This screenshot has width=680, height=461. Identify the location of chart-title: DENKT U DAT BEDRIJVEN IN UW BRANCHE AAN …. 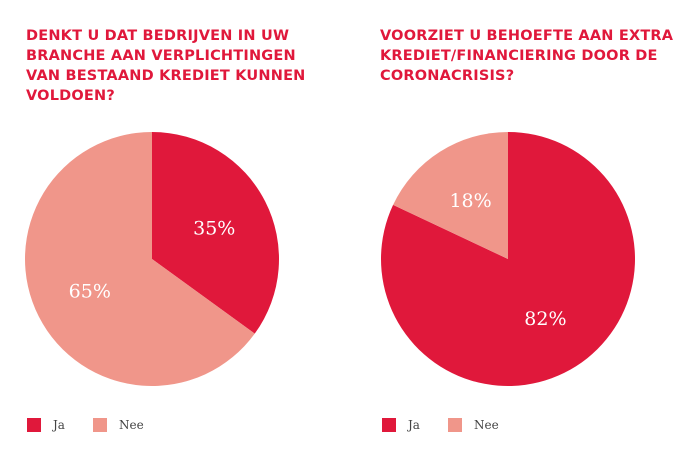
(166, 66).